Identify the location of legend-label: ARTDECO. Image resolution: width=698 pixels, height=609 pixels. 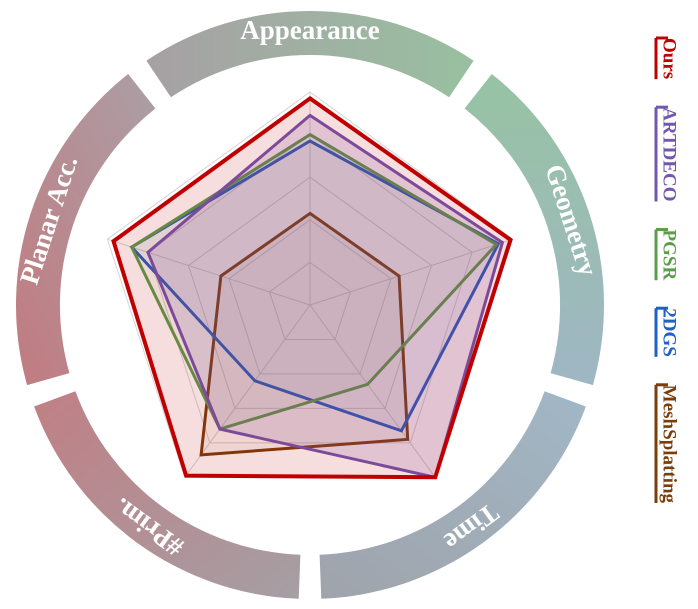
(669, 154).